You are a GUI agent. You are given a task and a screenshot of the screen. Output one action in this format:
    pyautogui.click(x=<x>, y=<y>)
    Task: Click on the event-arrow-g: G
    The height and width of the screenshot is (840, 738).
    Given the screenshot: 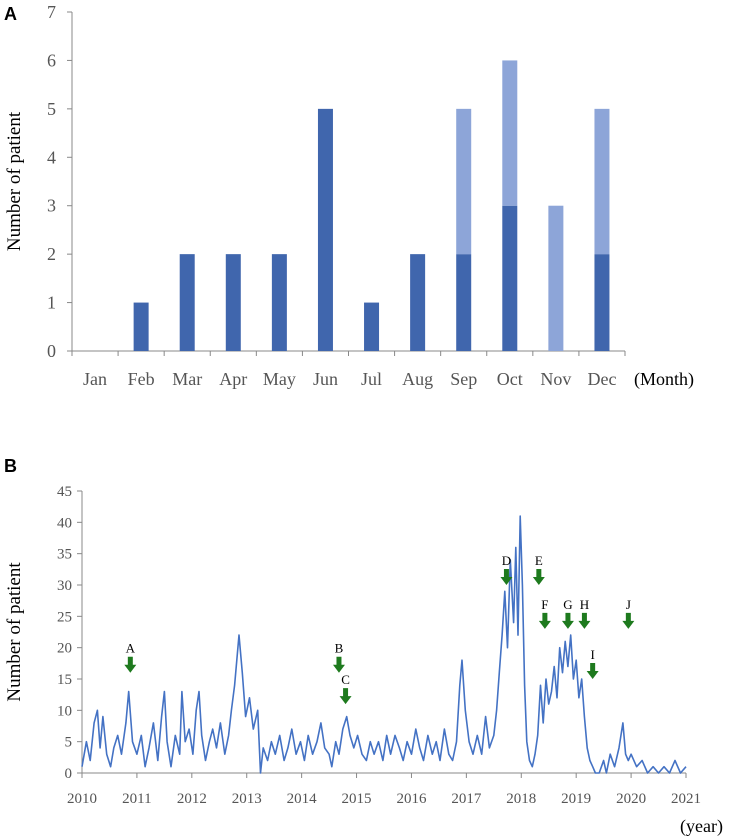 What is the action you would take?
    pyautogui.click(x=567, y=613)
    